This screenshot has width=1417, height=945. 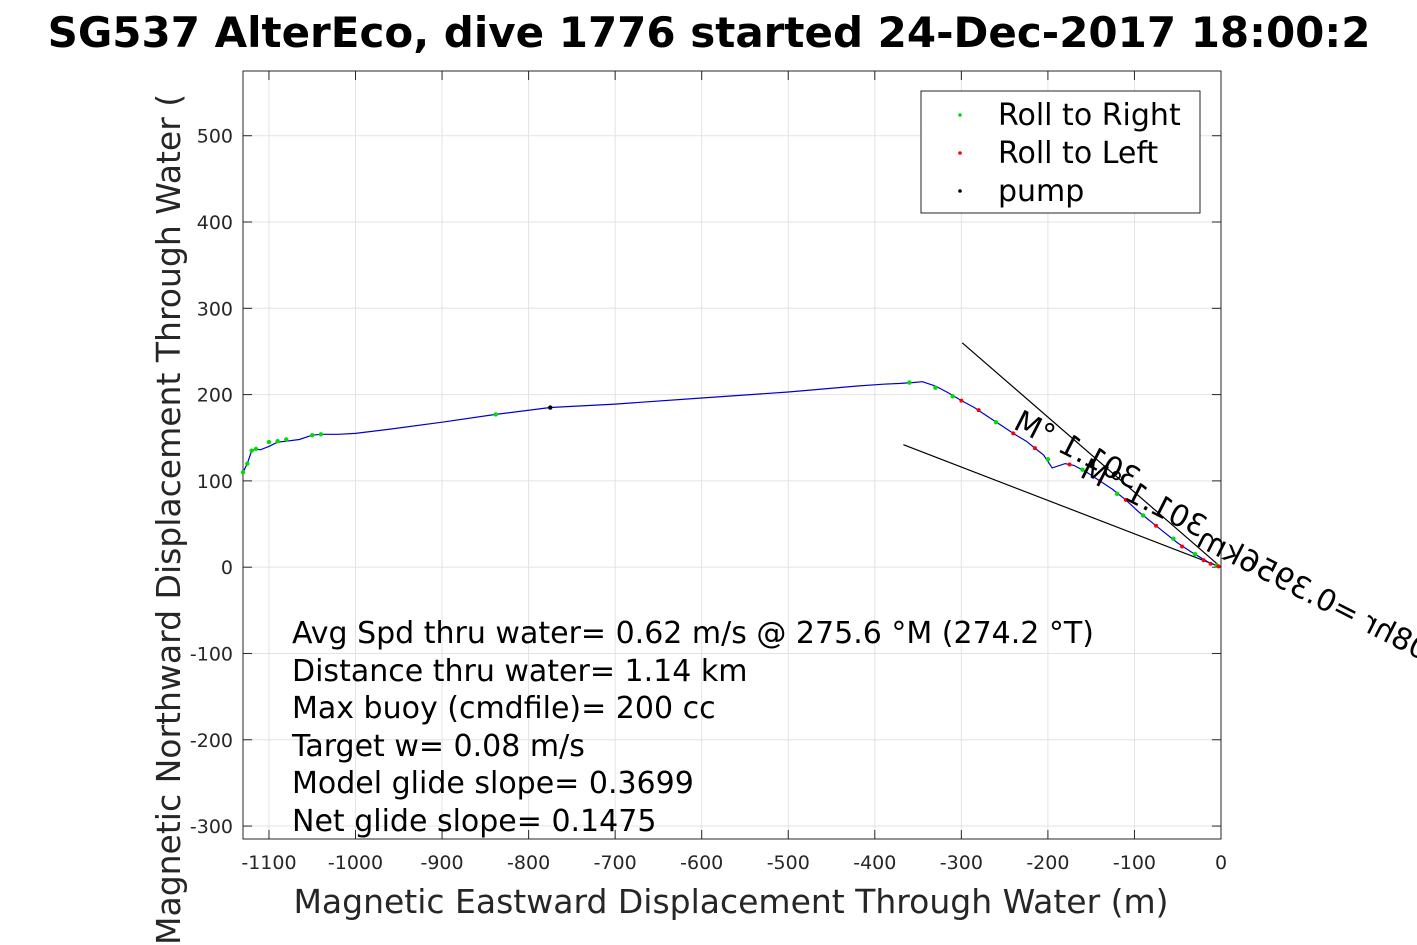 I want to click on current-vector-label: 0.2162m/s for 0.508hr =0.3956km, so click(x=1304, y=655).